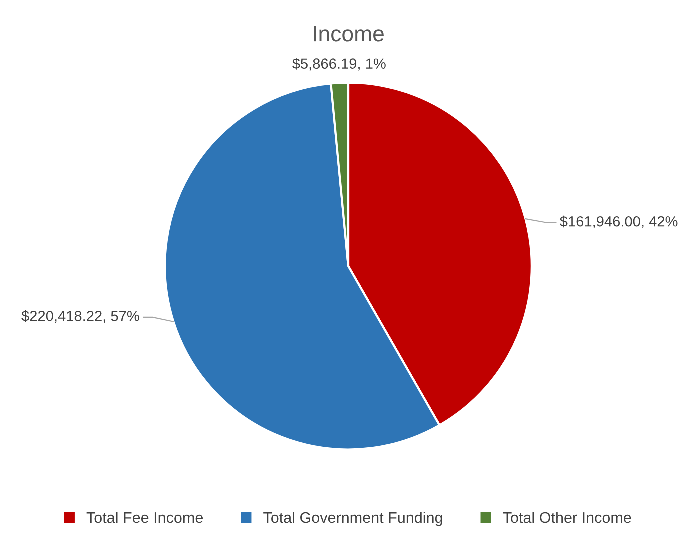  What do you see at coordinates (619, 222) in the screenshot?
I see `data-label: $161,946.00, 42%` at bounding box center [619, 222].